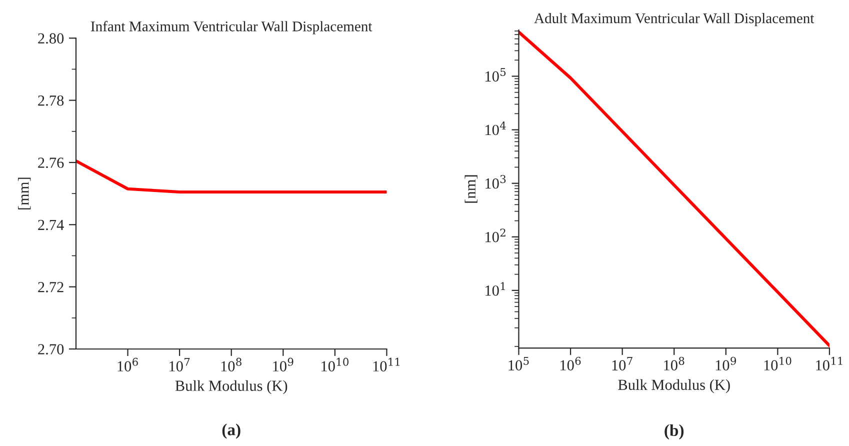 The height and width of the screenshot is (446, 849). Describe the element at coordinates (674, 19) in the screenshot. I see `chart-title: Adult Maximum Ventricular Wall Displacement` at that location.